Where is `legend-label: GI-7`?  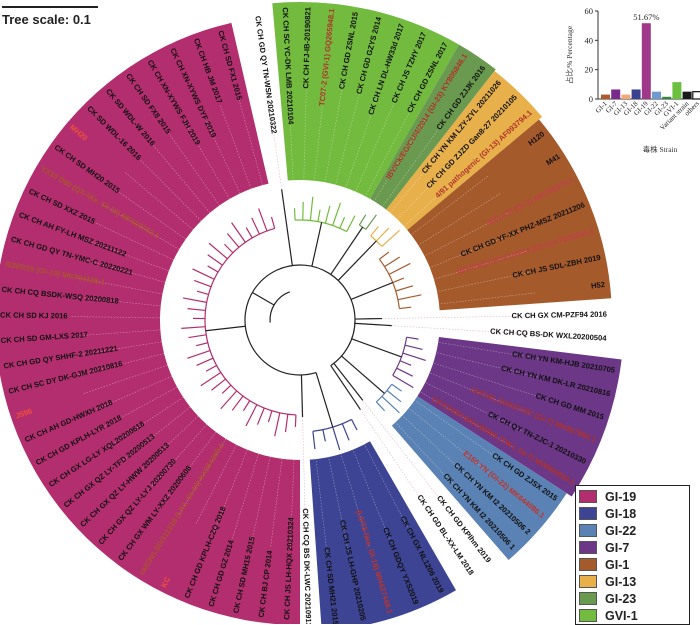 legend-label: GI-7 is located at coordinates (617, 548).